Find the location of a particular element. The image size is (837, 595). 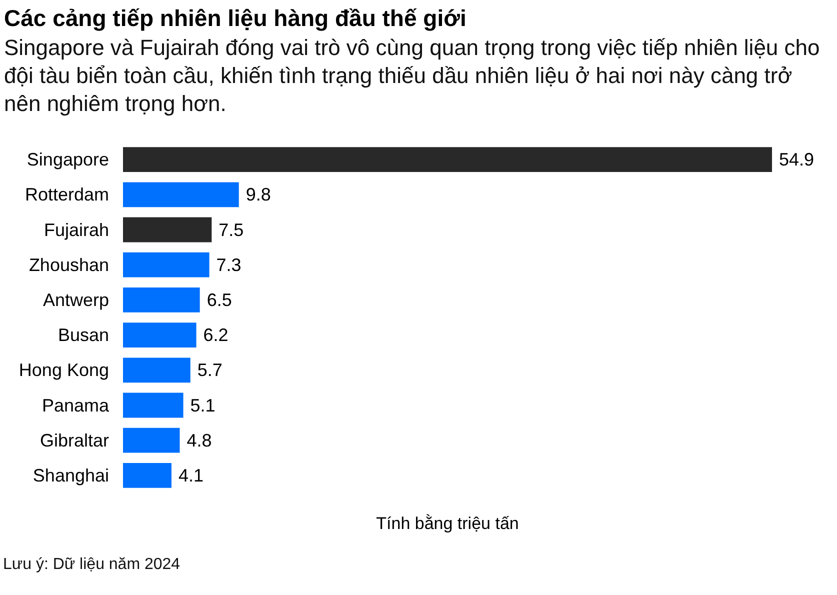

y-tick-label: Singapore is located at coordinates (67, 160).